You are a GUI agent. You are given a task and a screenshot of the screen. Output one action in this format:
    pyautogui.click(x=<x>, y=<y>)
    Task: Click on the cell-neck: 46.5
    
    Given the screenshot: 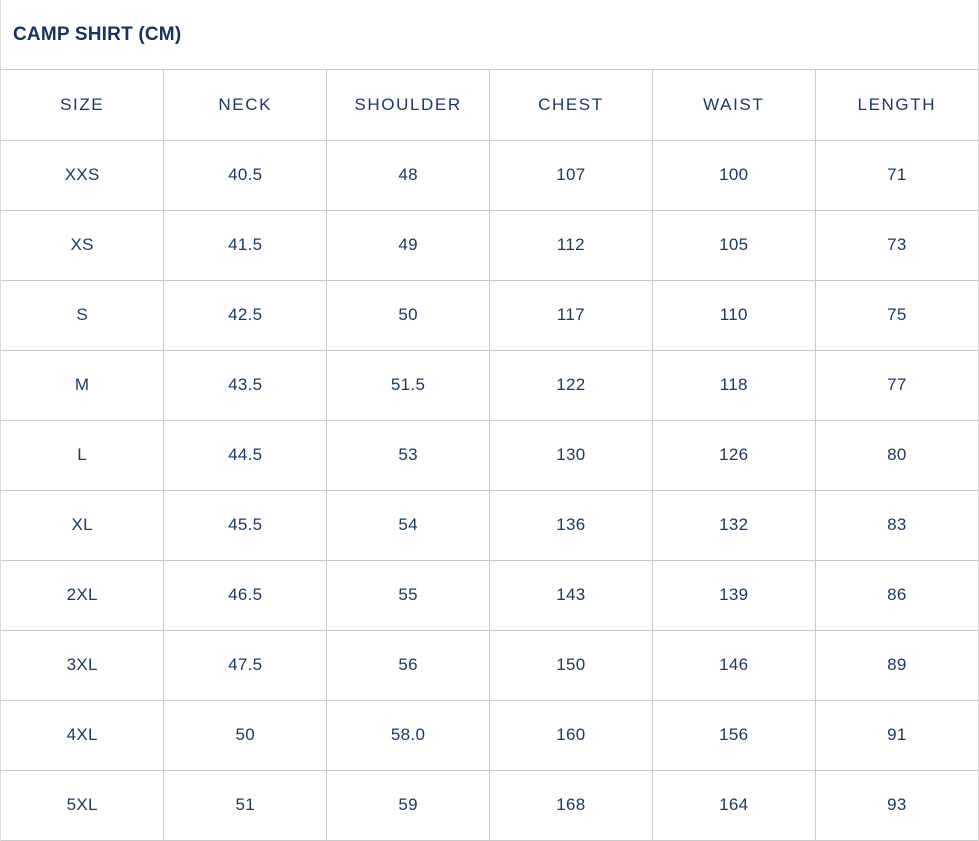 What is the action you would take?
    pyautogui.click(x=245, y=595)
    